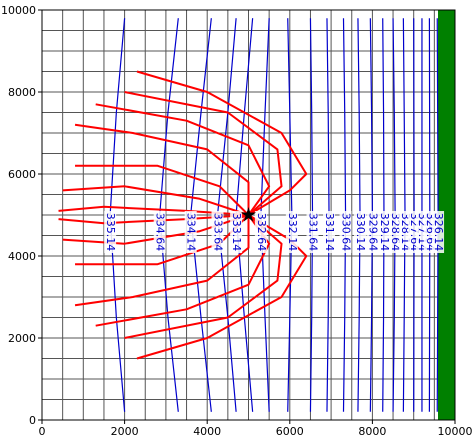 This screenshot has width=474, height=446. I want to click on contour-label: 333.64, so click(218, 232).